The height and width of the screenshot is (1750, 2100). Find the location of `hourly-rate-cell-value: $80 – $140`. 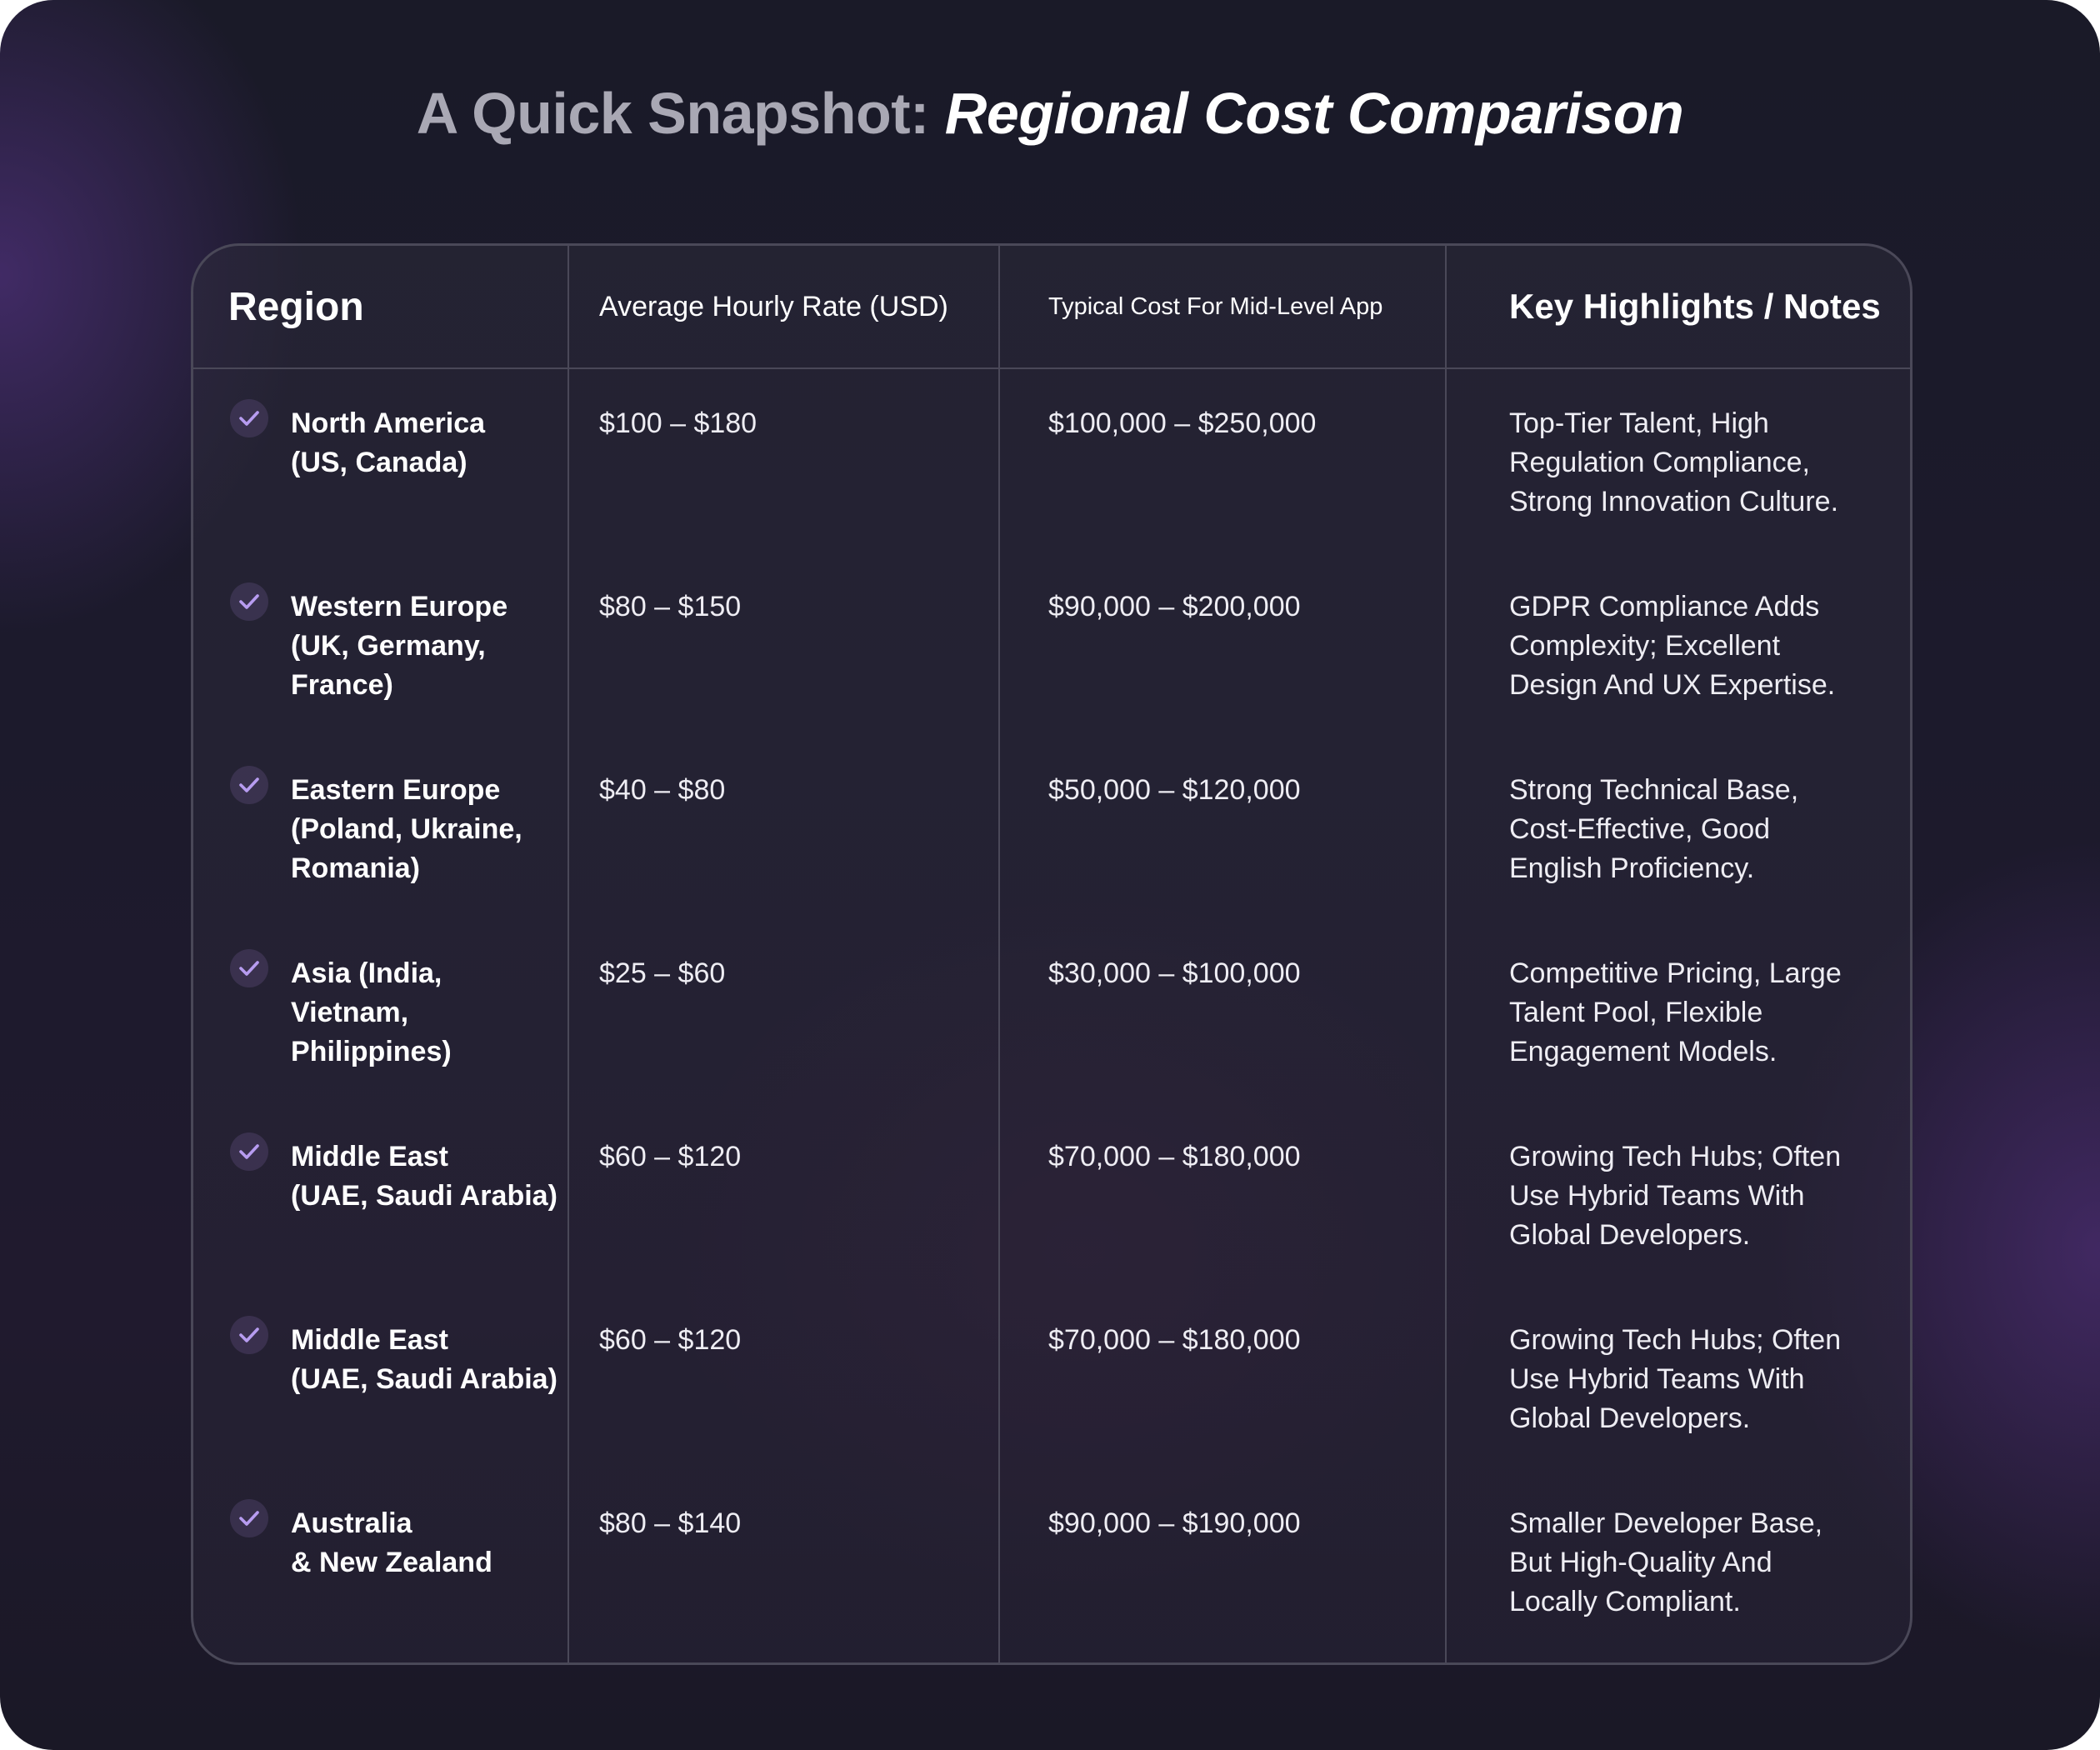

hourly-rate-cell-value: $80 – $140 is located at coordinates (670, 1523).